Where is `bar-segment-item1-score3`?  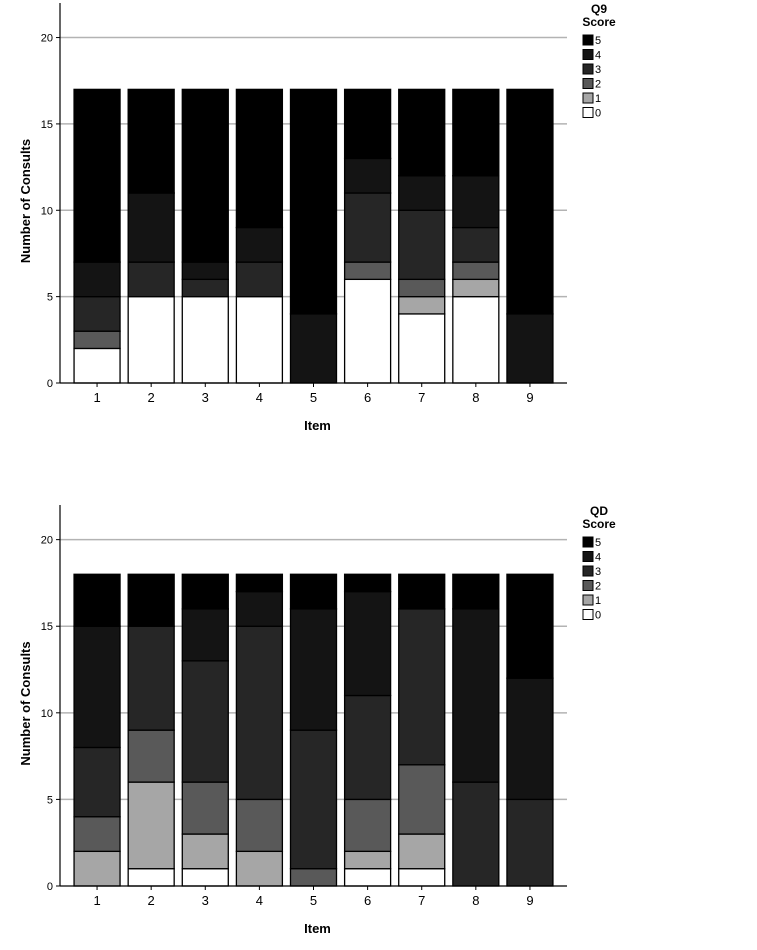 bar-segment-item1-score3 is located at coordinates (97, 782).